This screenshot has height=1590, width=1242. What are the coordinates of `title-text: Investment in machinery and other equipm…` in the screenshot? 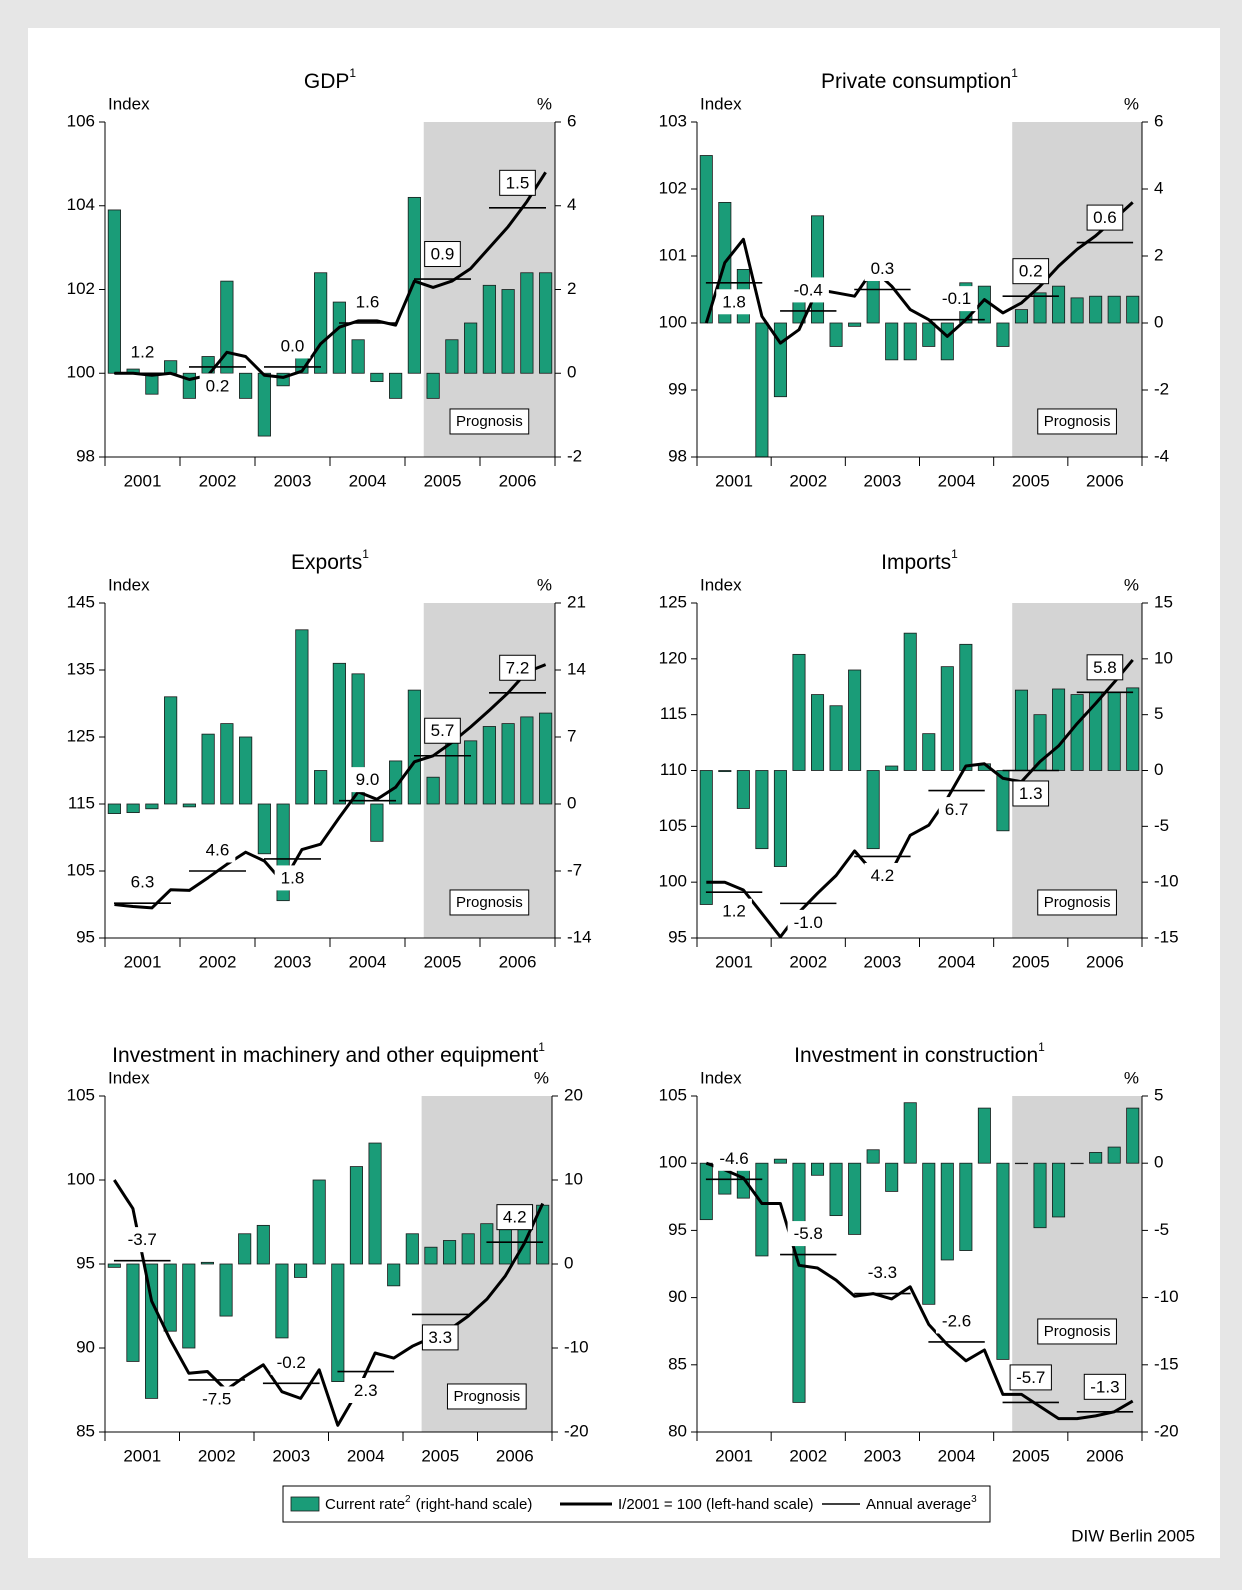 It's located at (325, 1055).